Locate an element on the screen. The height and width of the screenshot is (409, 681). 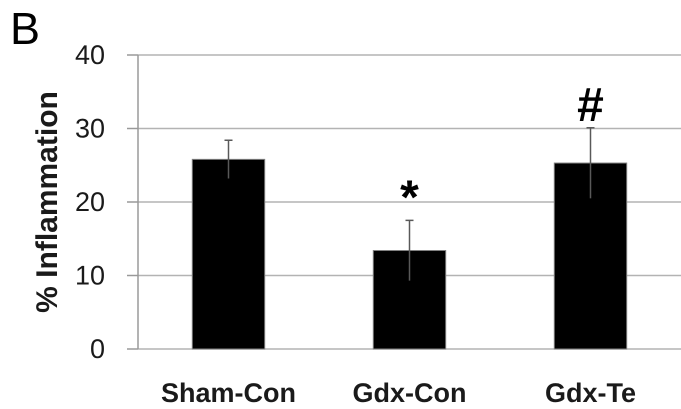
y-axis-title: % Inflammation is located at coordinates (47, 202).